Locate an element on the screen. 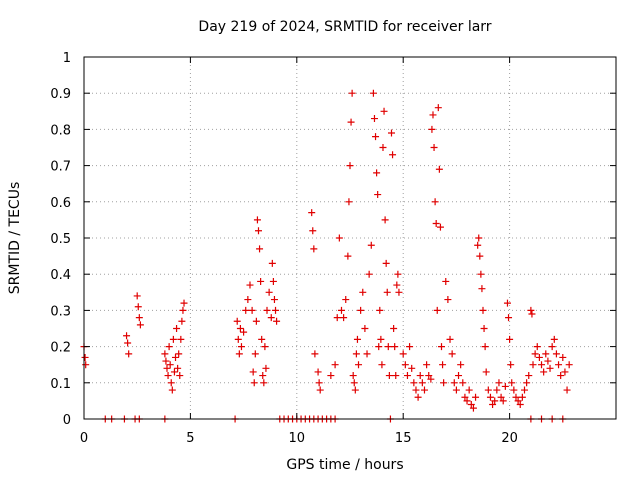 This screenshot has width=640, height=480. y-tick-label: 0.2 is located at coordinates (60, 348).